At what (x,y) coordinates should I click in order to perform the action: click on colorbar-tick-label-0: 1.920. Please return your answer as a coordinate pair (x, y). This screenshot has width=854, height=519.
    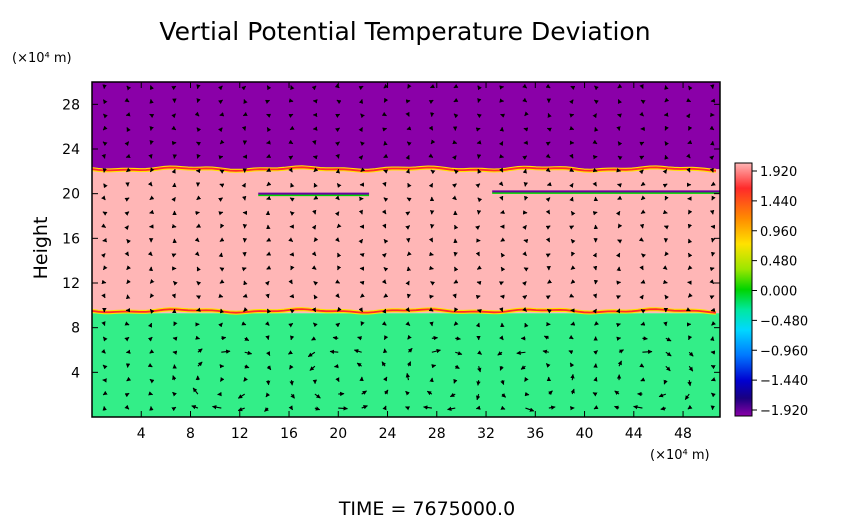
    Looking at the image, I should click on (778, 172).